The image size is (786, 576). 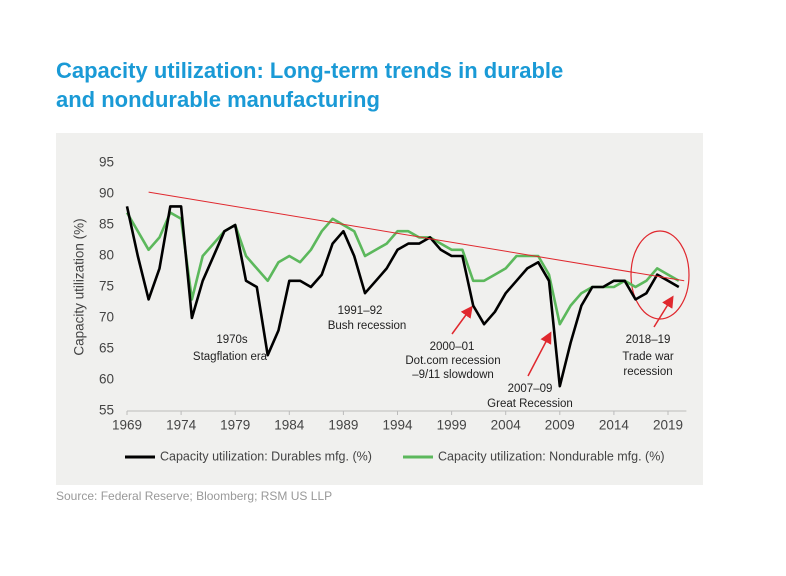 I want to click on series-line, so click(x=402, y=268).